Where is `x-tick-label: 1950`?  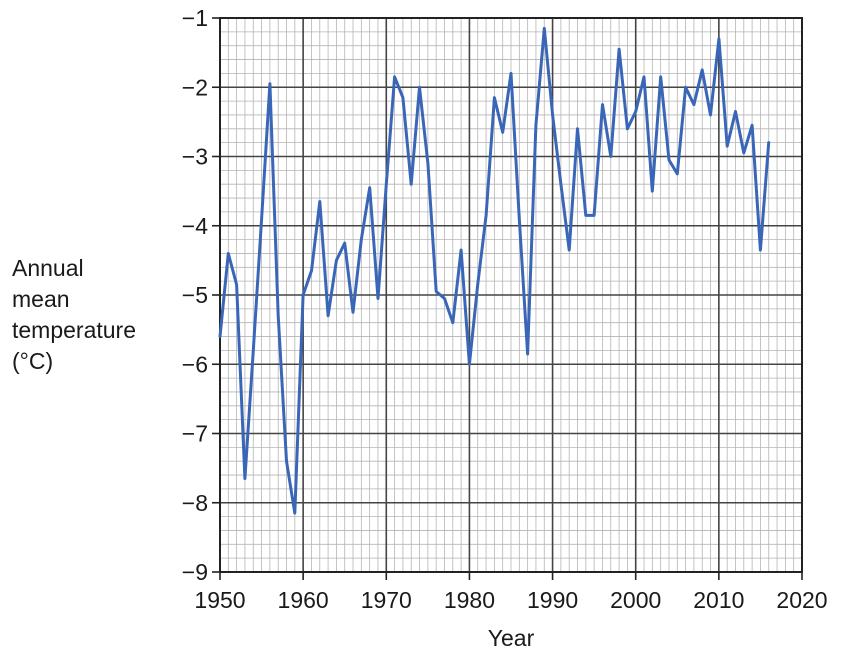
x-tick-label: 1950 is located at coordinates (219, 600).